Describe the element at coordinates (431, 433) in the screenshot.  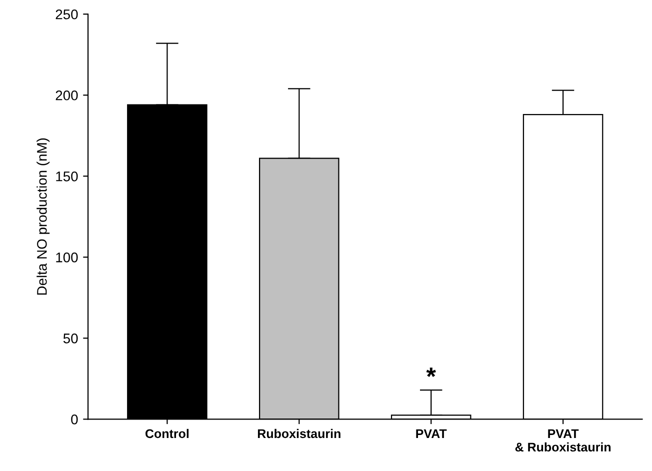
I see `x-tick-label: PVAT` at that location.